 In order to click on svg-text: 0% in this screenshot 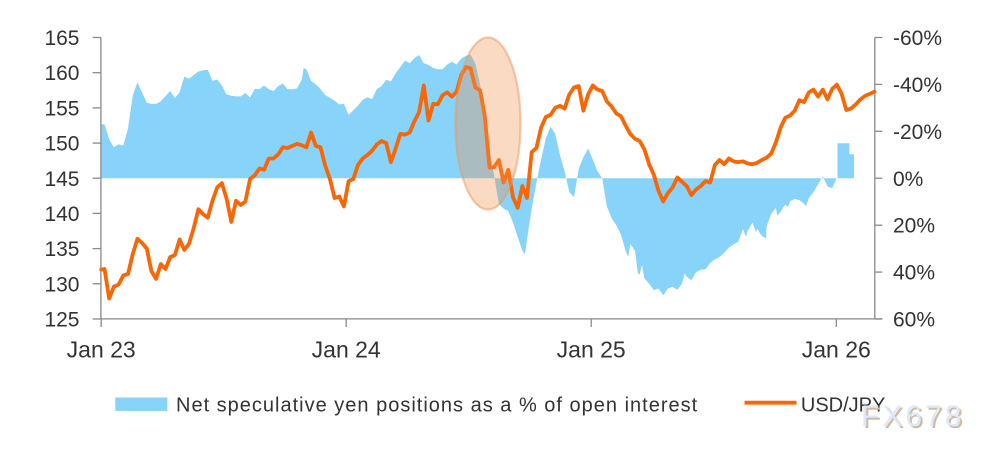, I will do `click(908, 179)`.